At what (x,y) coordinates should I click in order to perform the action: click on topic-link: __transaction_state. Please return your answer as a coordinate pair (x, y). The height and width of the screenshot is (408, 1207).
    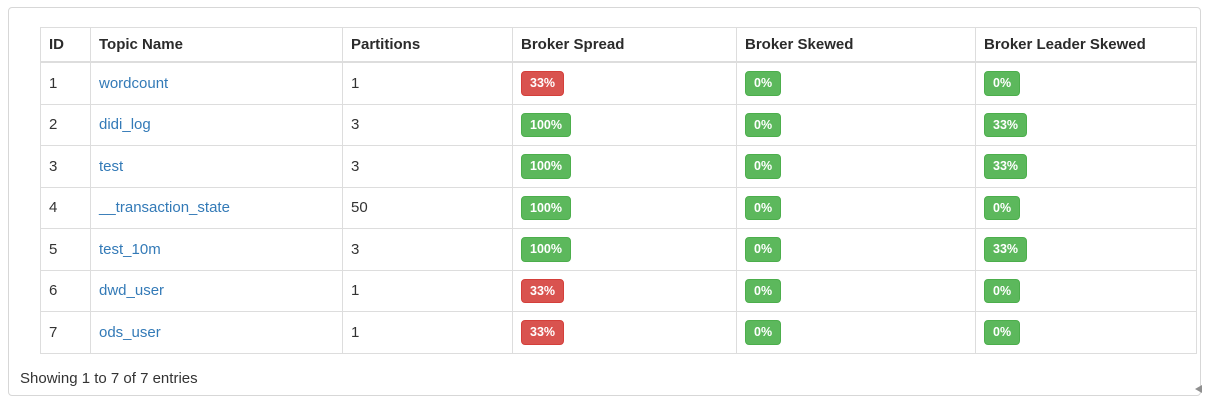
    Looking at the image, I should click on (164, 208).